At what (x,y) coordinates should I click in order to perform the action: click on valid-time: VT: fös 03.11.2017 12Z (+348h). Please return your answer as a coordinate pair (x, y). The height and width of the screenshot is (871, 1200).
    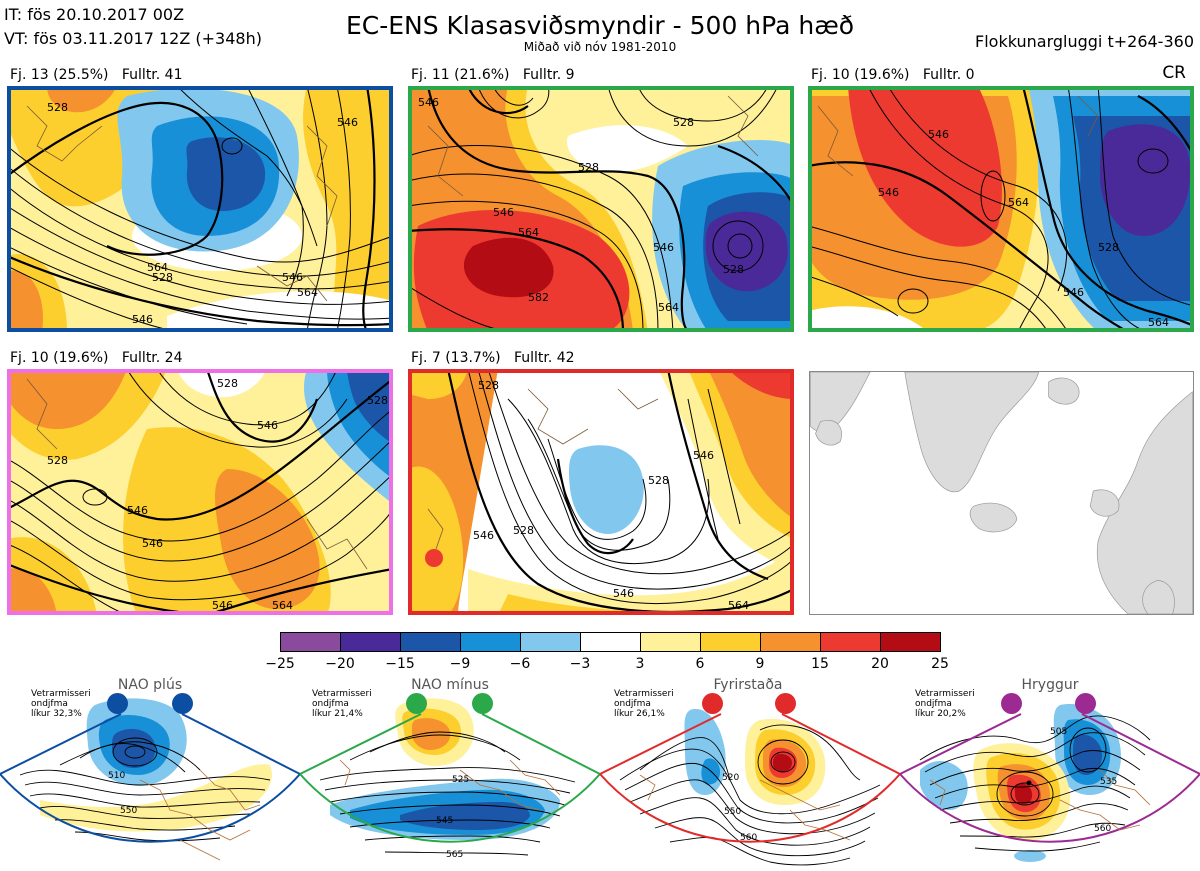
    Looking at the image, I should click on (133, 38).